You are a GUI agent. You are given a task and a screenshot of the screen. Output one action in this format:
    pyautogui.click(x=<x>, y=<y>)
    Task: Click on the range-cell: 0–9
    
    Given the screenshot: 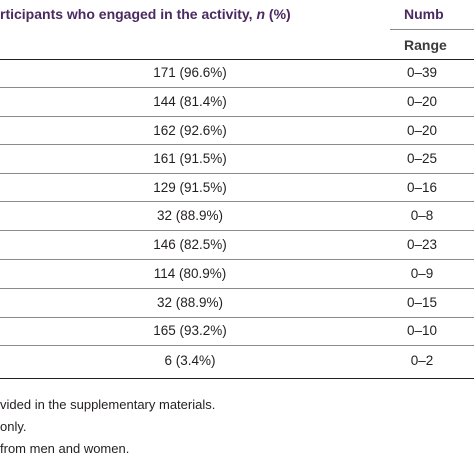 What is the action you would take?
    pyautogui.click(x=422, y=273)
    